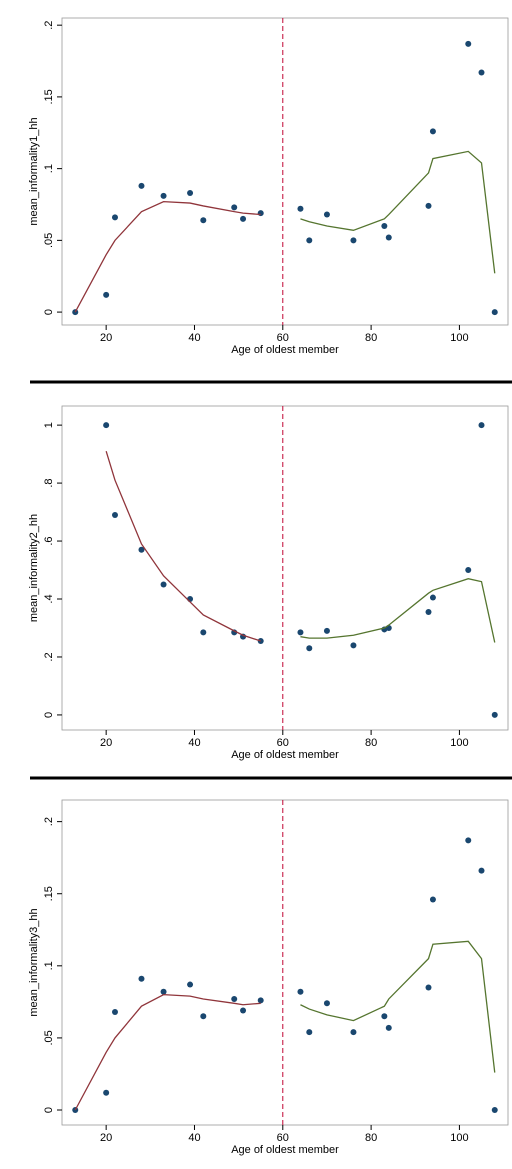 The image size is (512, 1169). Describe the element at coordinates (34, 962) in the screenshot. I see `y-axis-label: mean_informality3_hh` at that location.